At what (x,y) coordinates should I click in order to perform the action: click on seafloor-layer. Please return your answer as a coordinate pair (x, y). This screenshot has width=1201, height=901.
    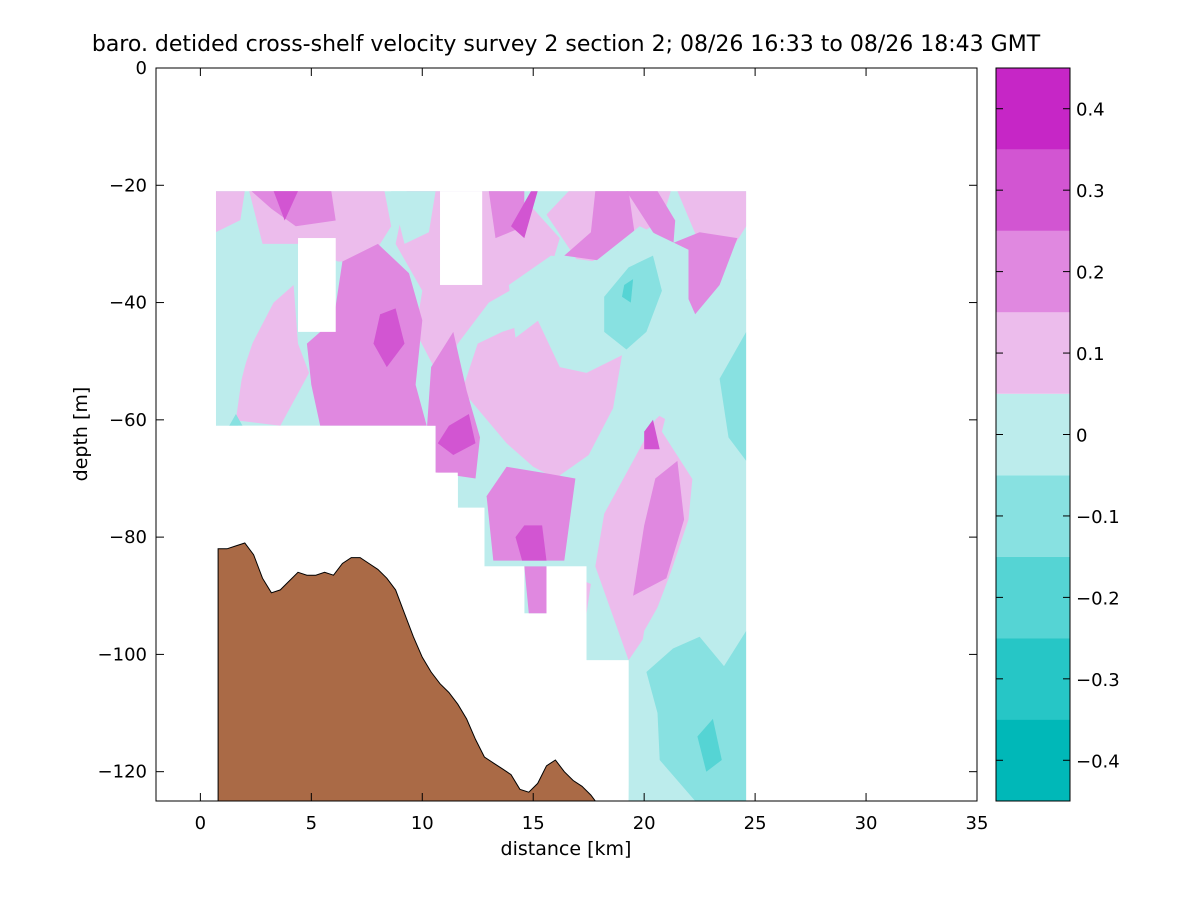
    Looking at the image, I should click on (406, 671).